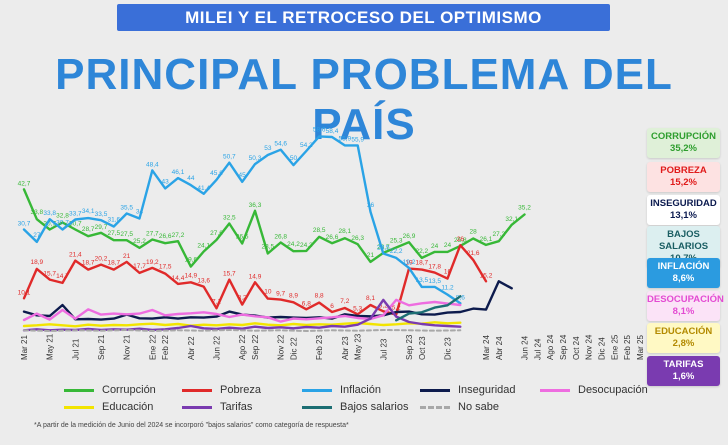 The width and height of the screenshot is (728, 445). Describe the element at coordinates (165, 236) in the screenshot. I see `data-label: 26,6` at that location.